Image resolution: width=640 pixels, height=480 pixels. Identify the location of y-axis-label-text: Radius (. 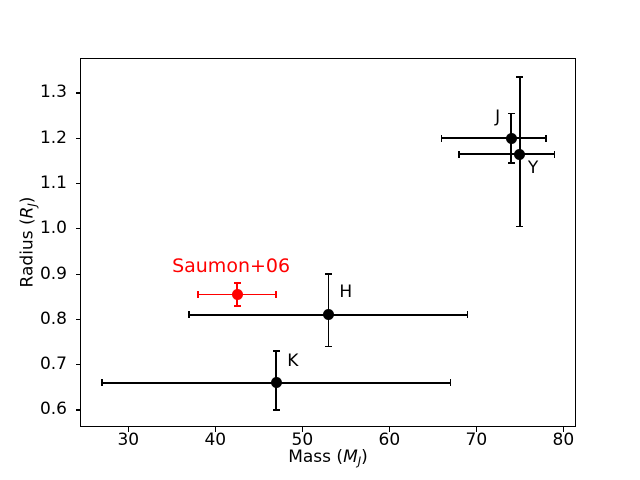
(27, 253).